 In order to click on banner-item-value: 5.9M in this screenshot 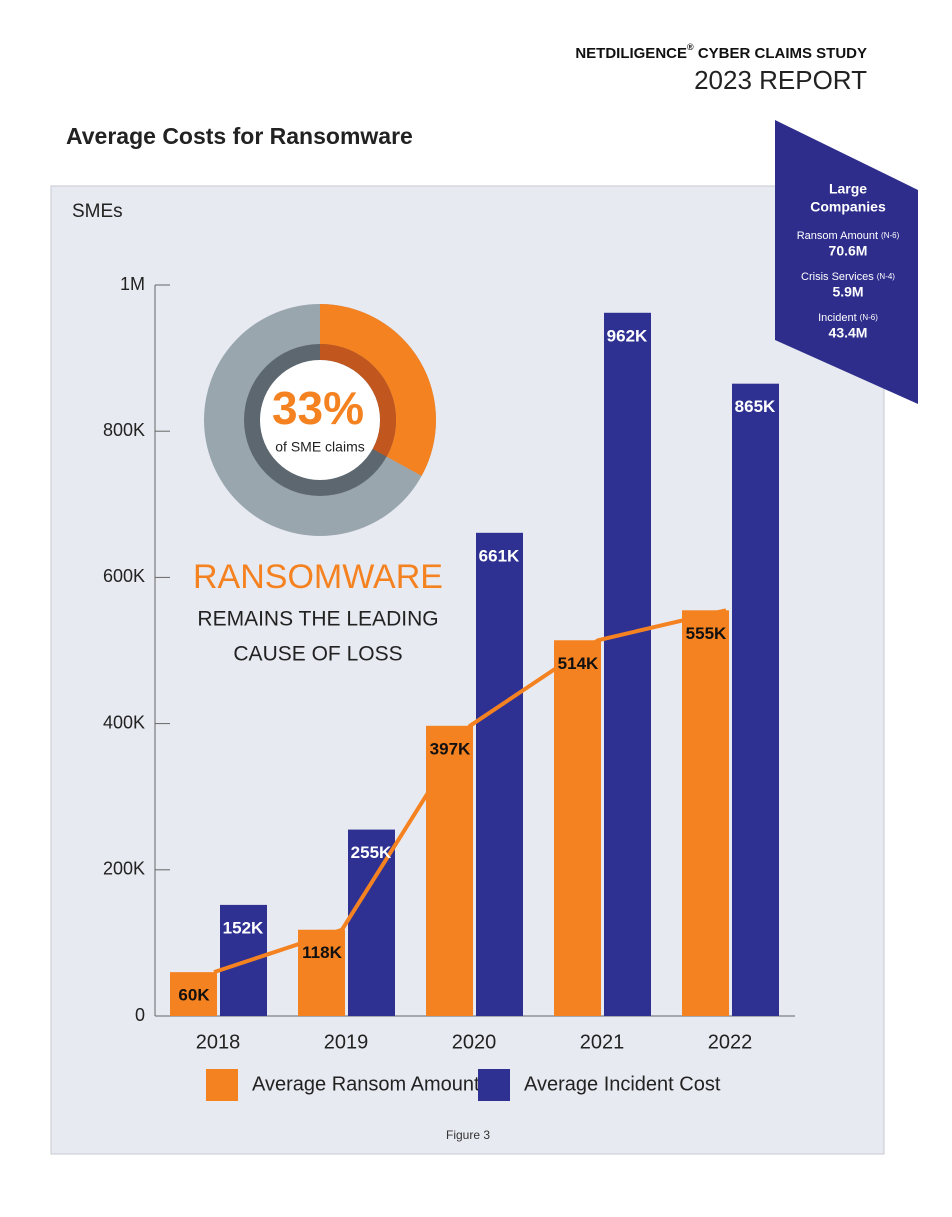, I will do `click(847, 292)`.